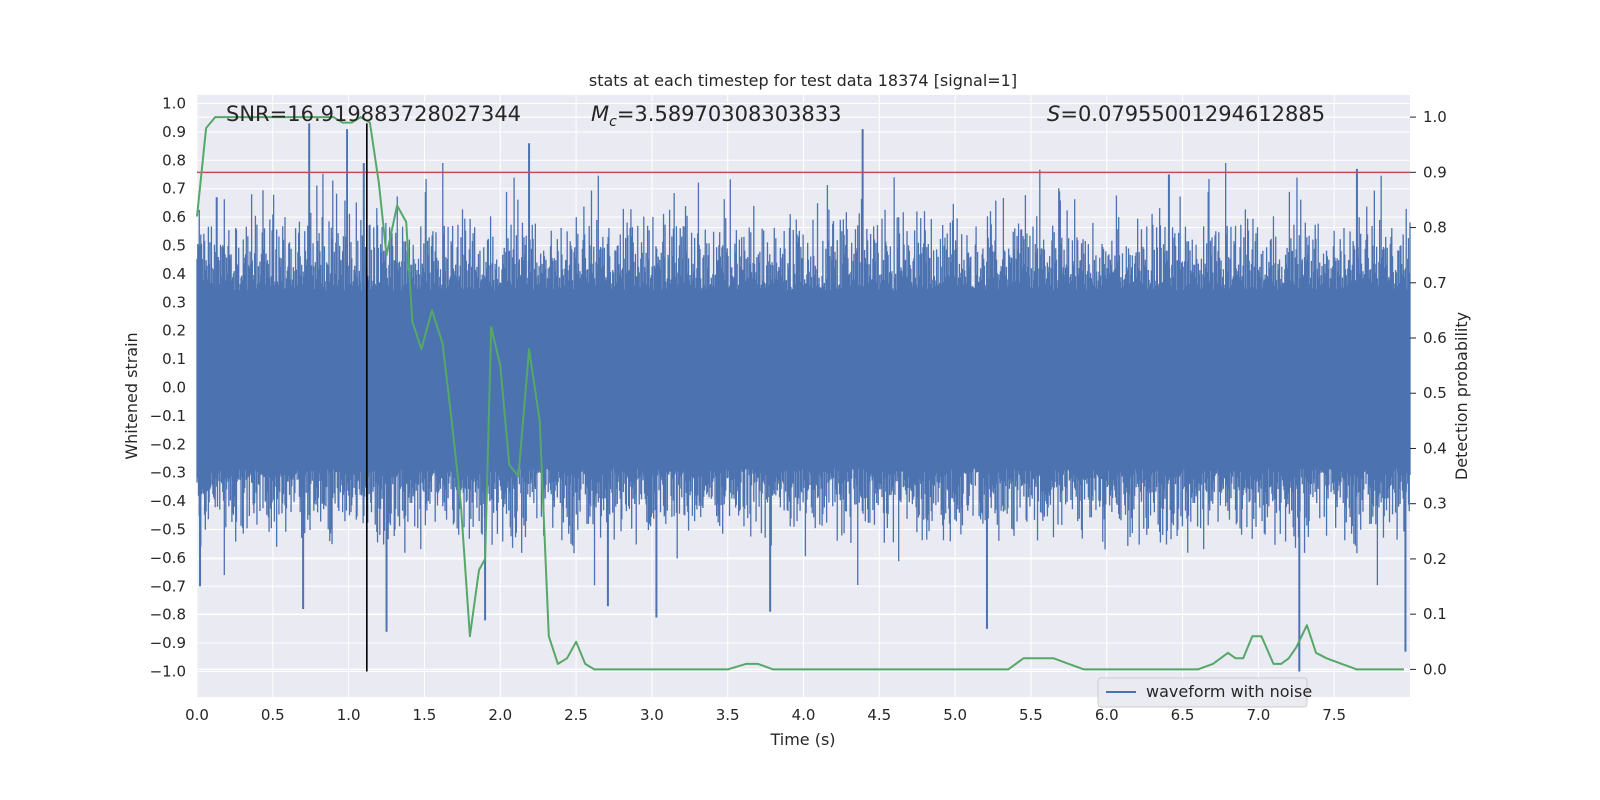 The width and height of the screenshot is (1600, 800). What do you see at coordinates (1435, 504) in the screenshot?
I see `y-right-tick-label: 0.3` at bounding box center [1435, 504].